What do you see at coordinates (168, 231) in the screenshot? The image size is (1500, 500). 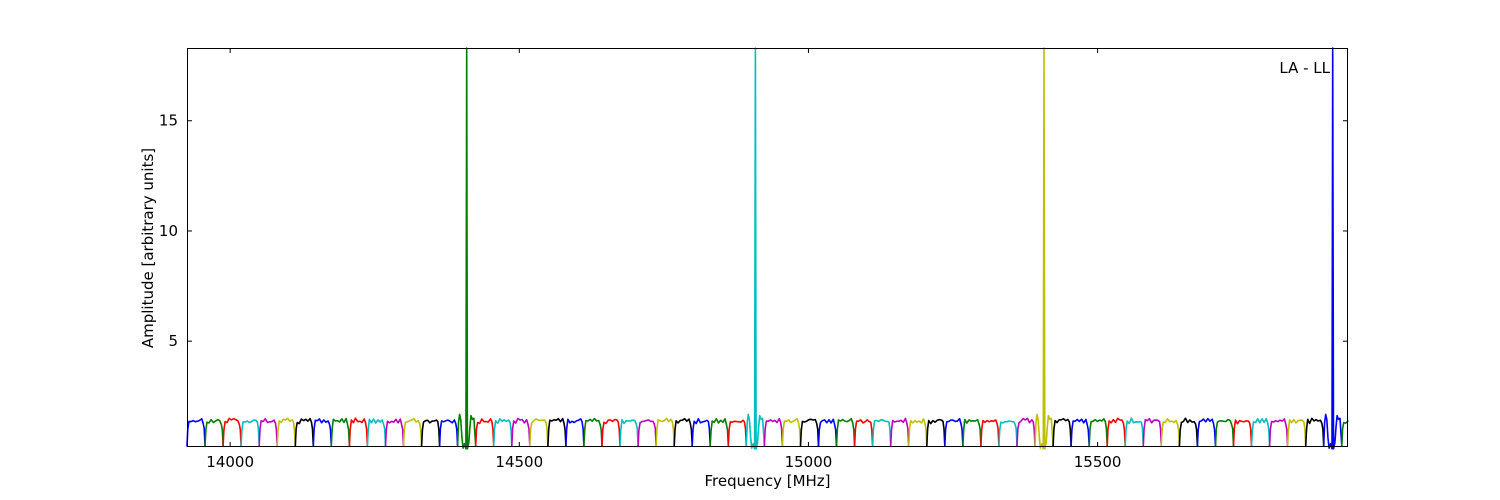 I see `y-tick-label: 10` at bounding box center [168, 231].